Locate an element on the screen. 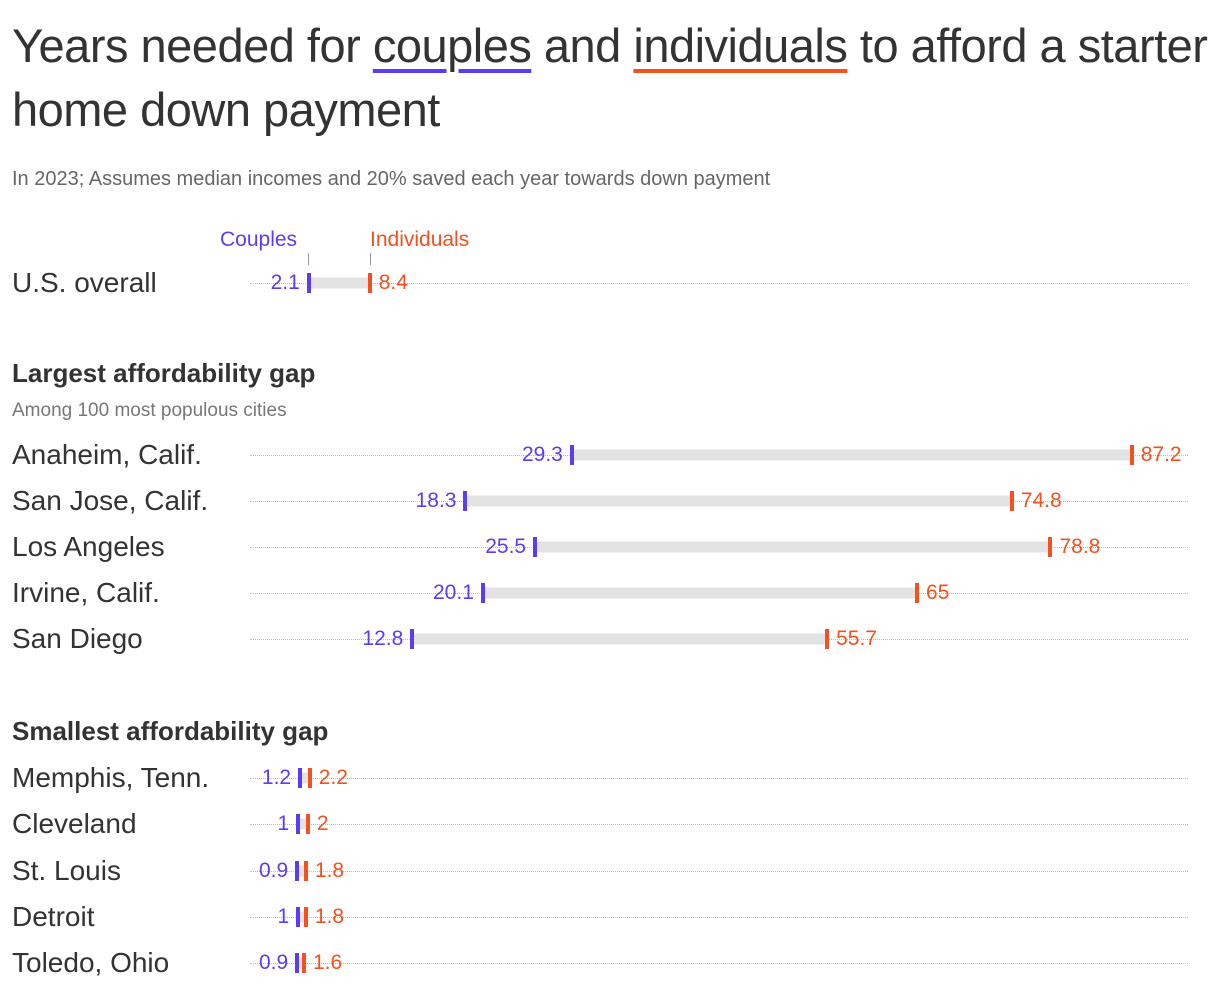  row-label: Detroit is located at coordinates (53, 916).